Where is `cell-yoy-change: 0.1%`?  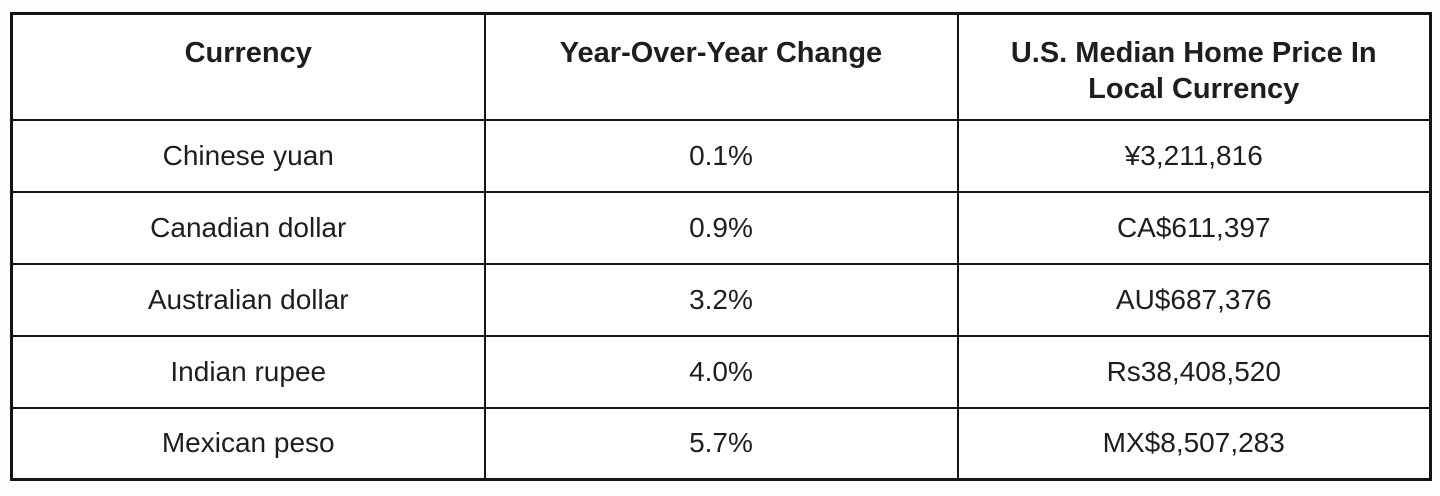
cell-yoy-change: 0.1% is located at coordinates (721, 155).